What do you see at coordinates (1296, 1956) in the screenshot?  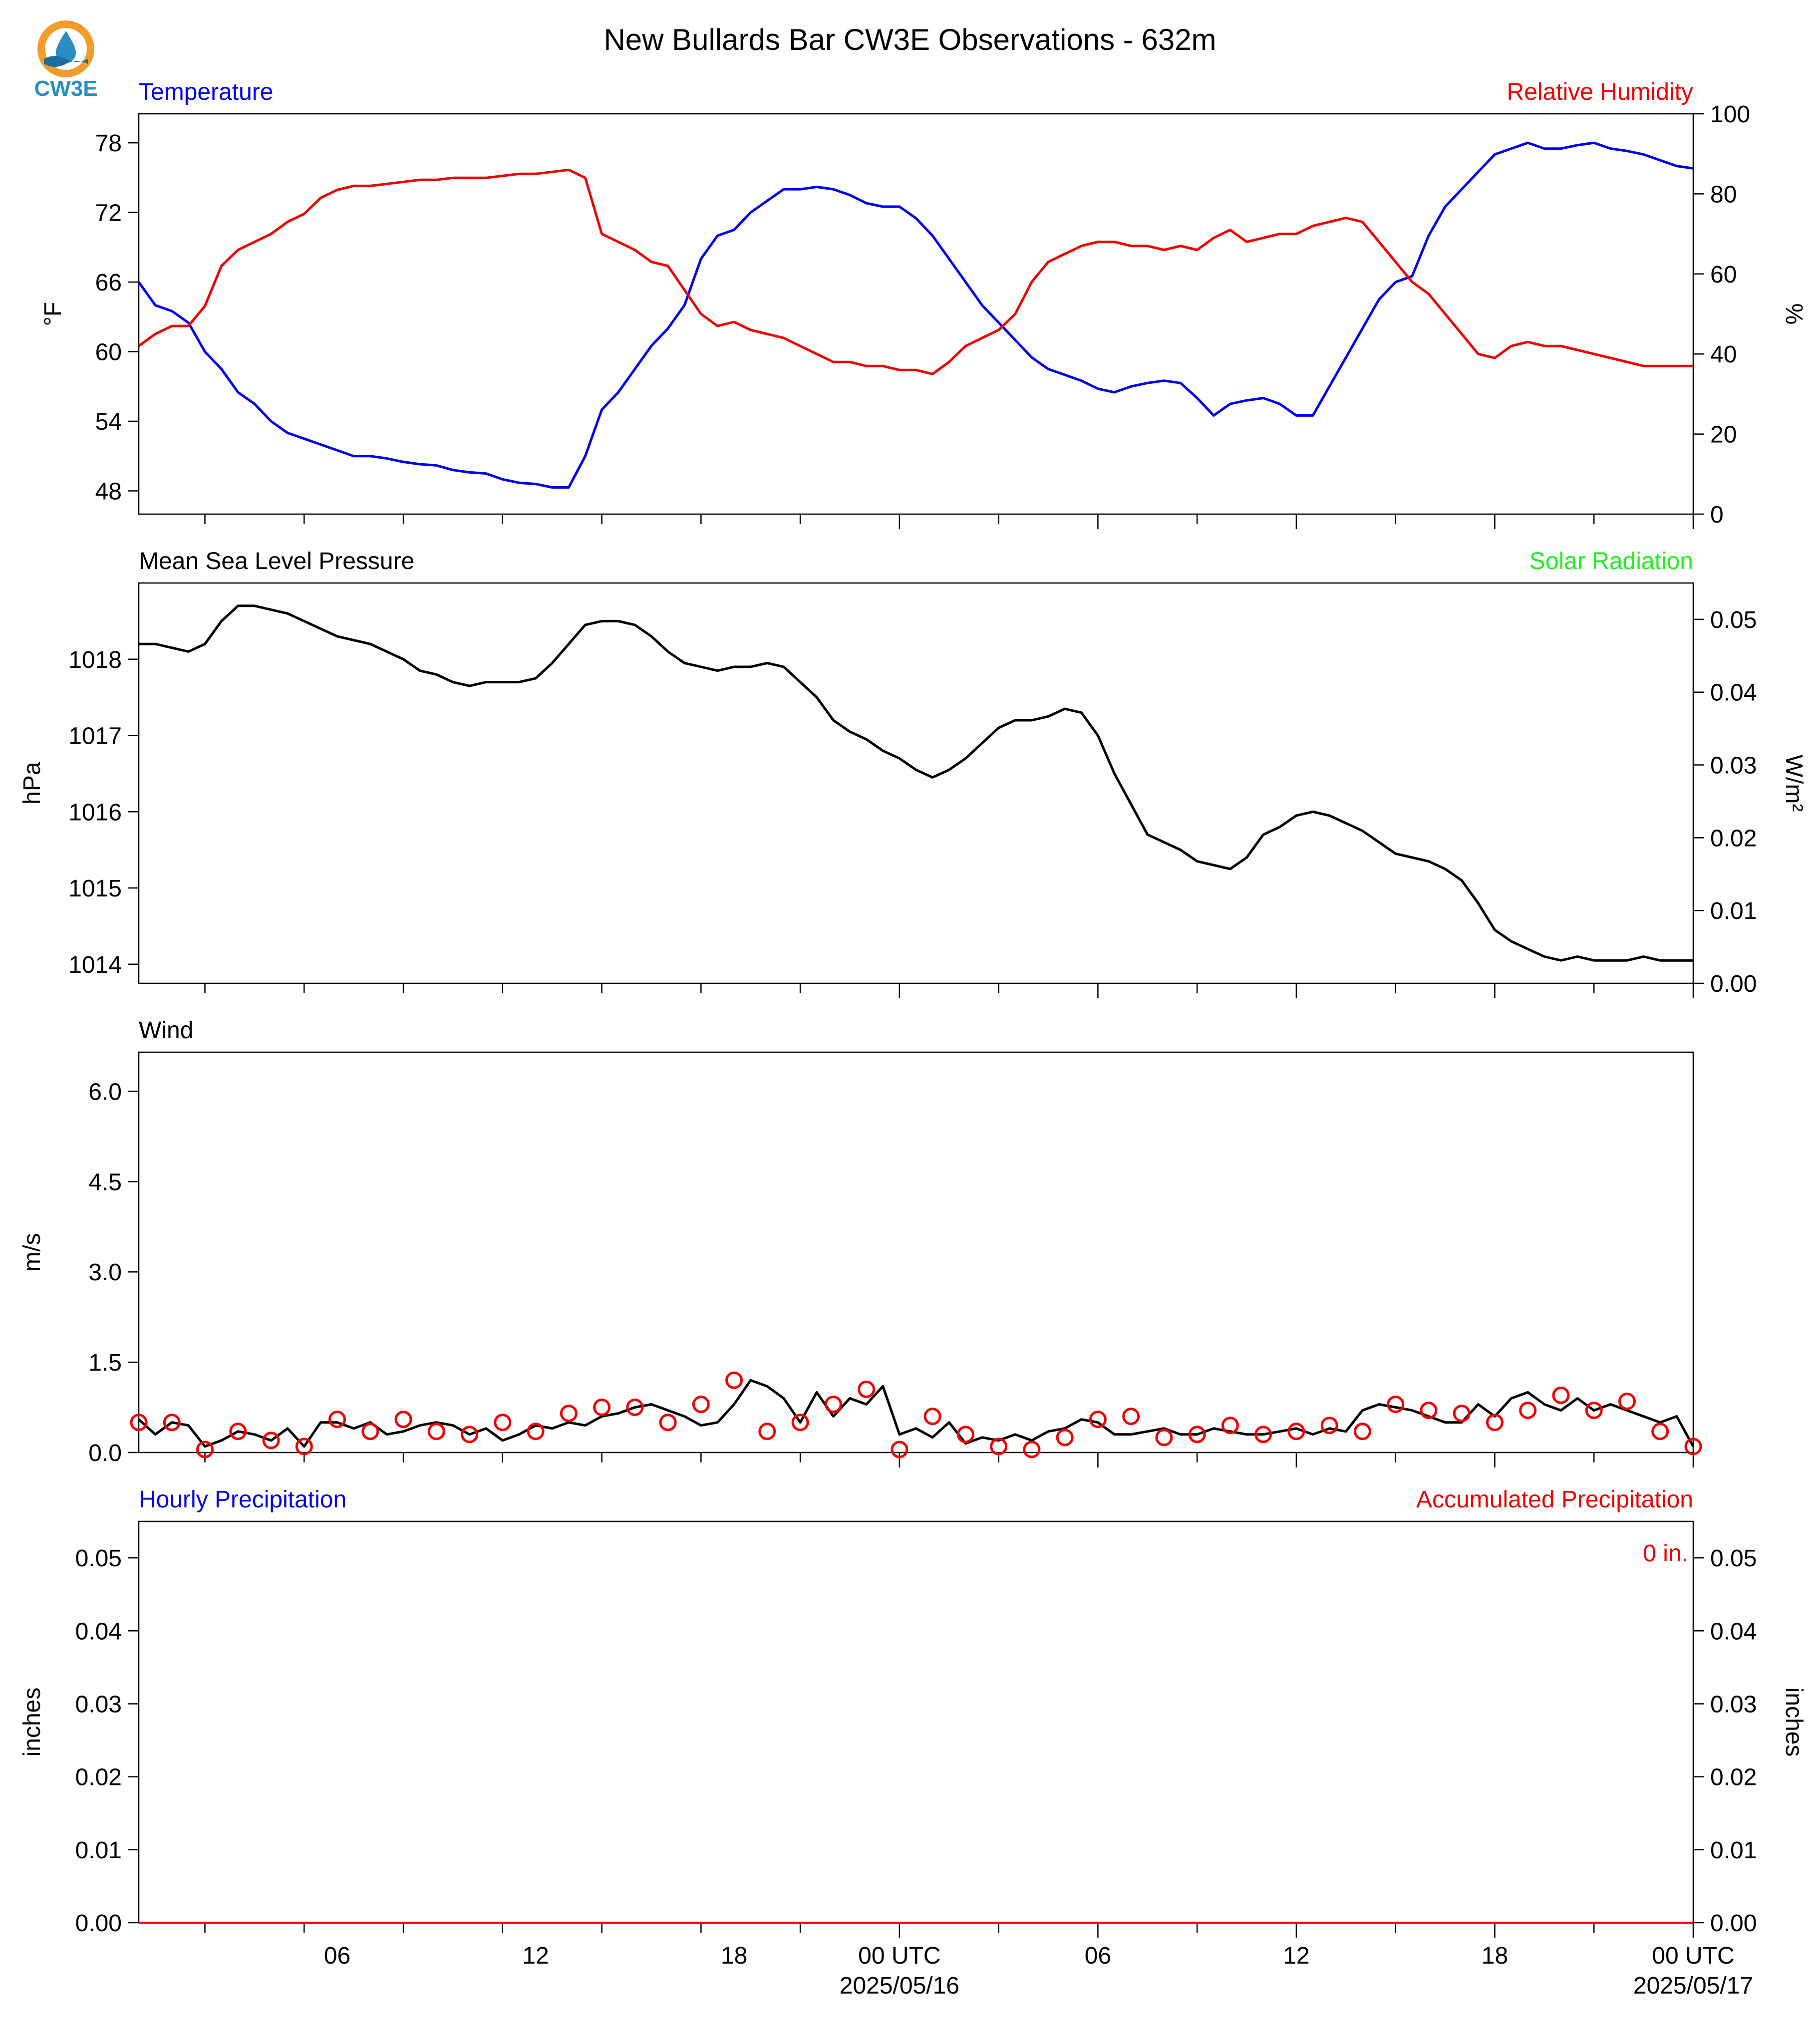 I see `x-tick-label: 12` at bounding box center [1296, 1956].